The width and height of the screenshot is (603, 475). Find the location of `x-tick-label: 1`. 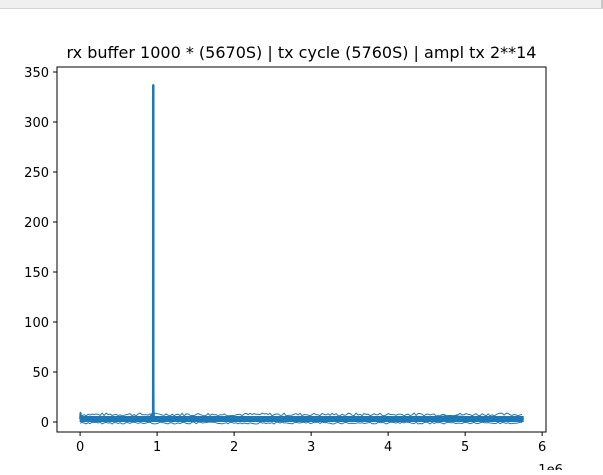

x-tick-label: 1 is located at coordinates (157, 447).